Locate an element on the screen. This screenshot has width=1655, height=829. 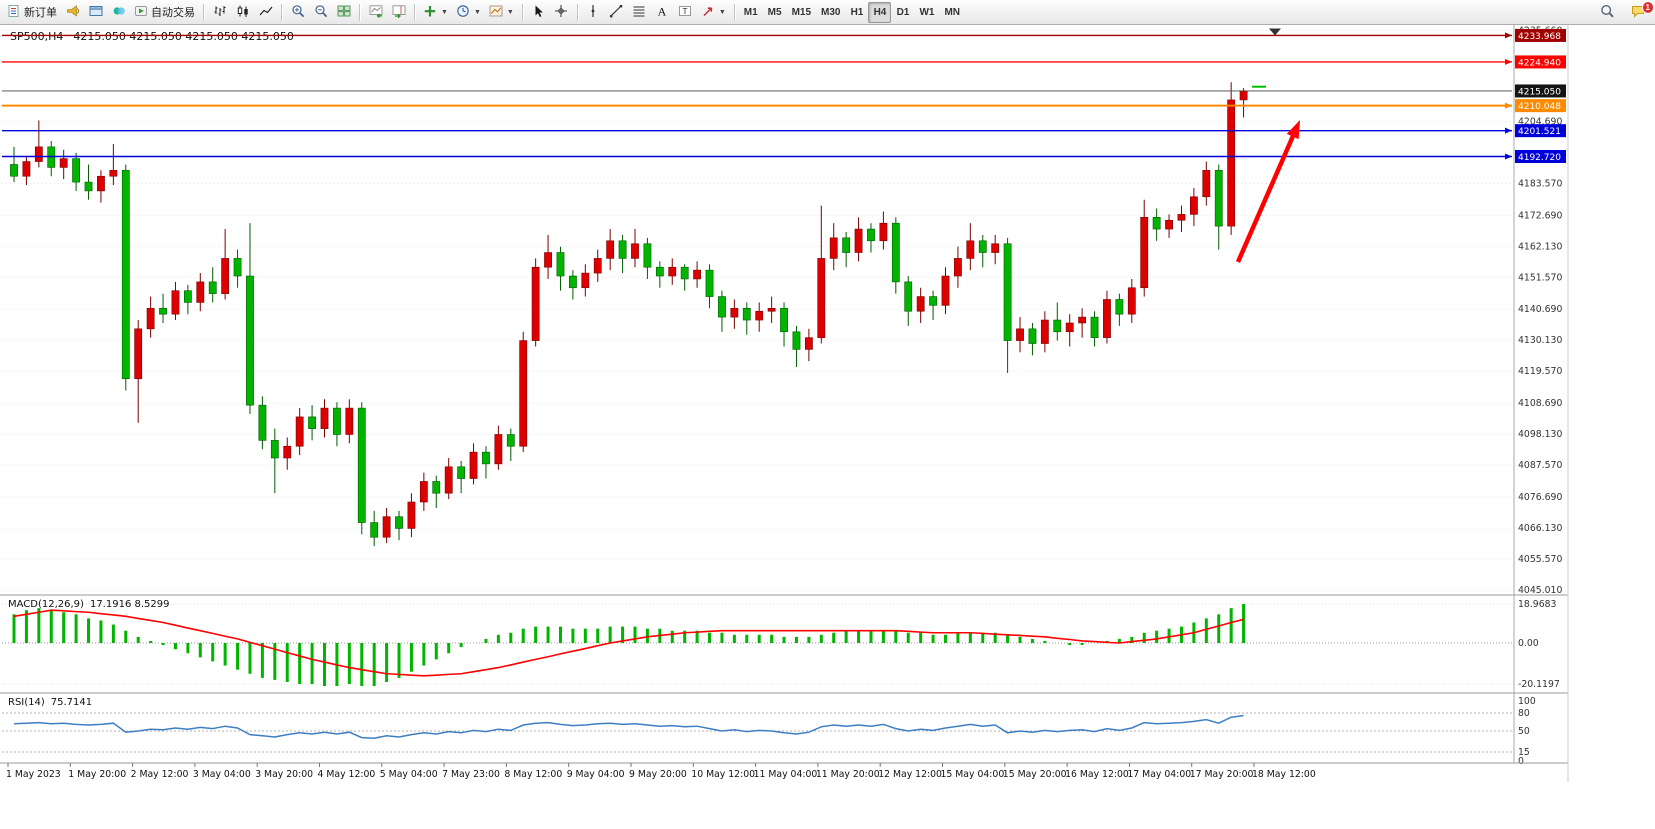
current-price-badge is located at coordinates (1540, 91).